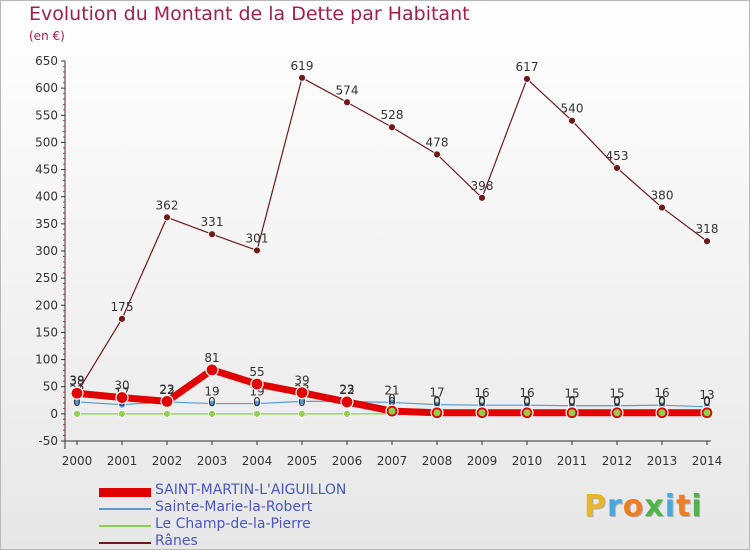 This screenshot has width=750, height=550. Describe the element at coordinates (670, 506) in the screenshot. I see `logo-letter: i` at that location.